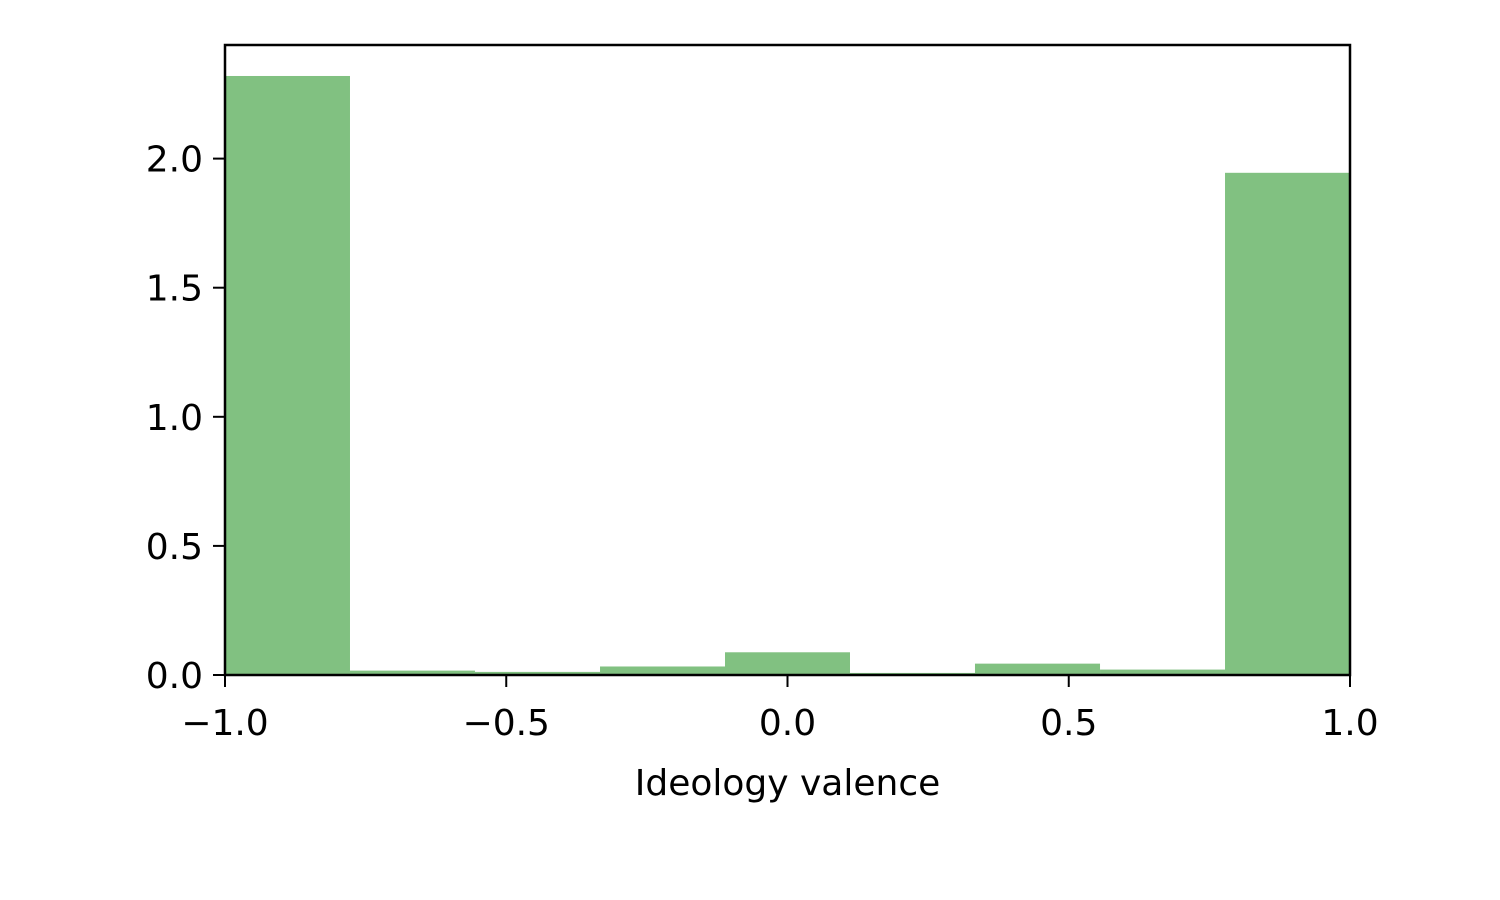 The width and height of the screenshot is (1500, 900). What do you see at coordinates (788, 783) in the screenshot?
I see `x-axis-label: Ideology valence` at bounding box center [788, 783].